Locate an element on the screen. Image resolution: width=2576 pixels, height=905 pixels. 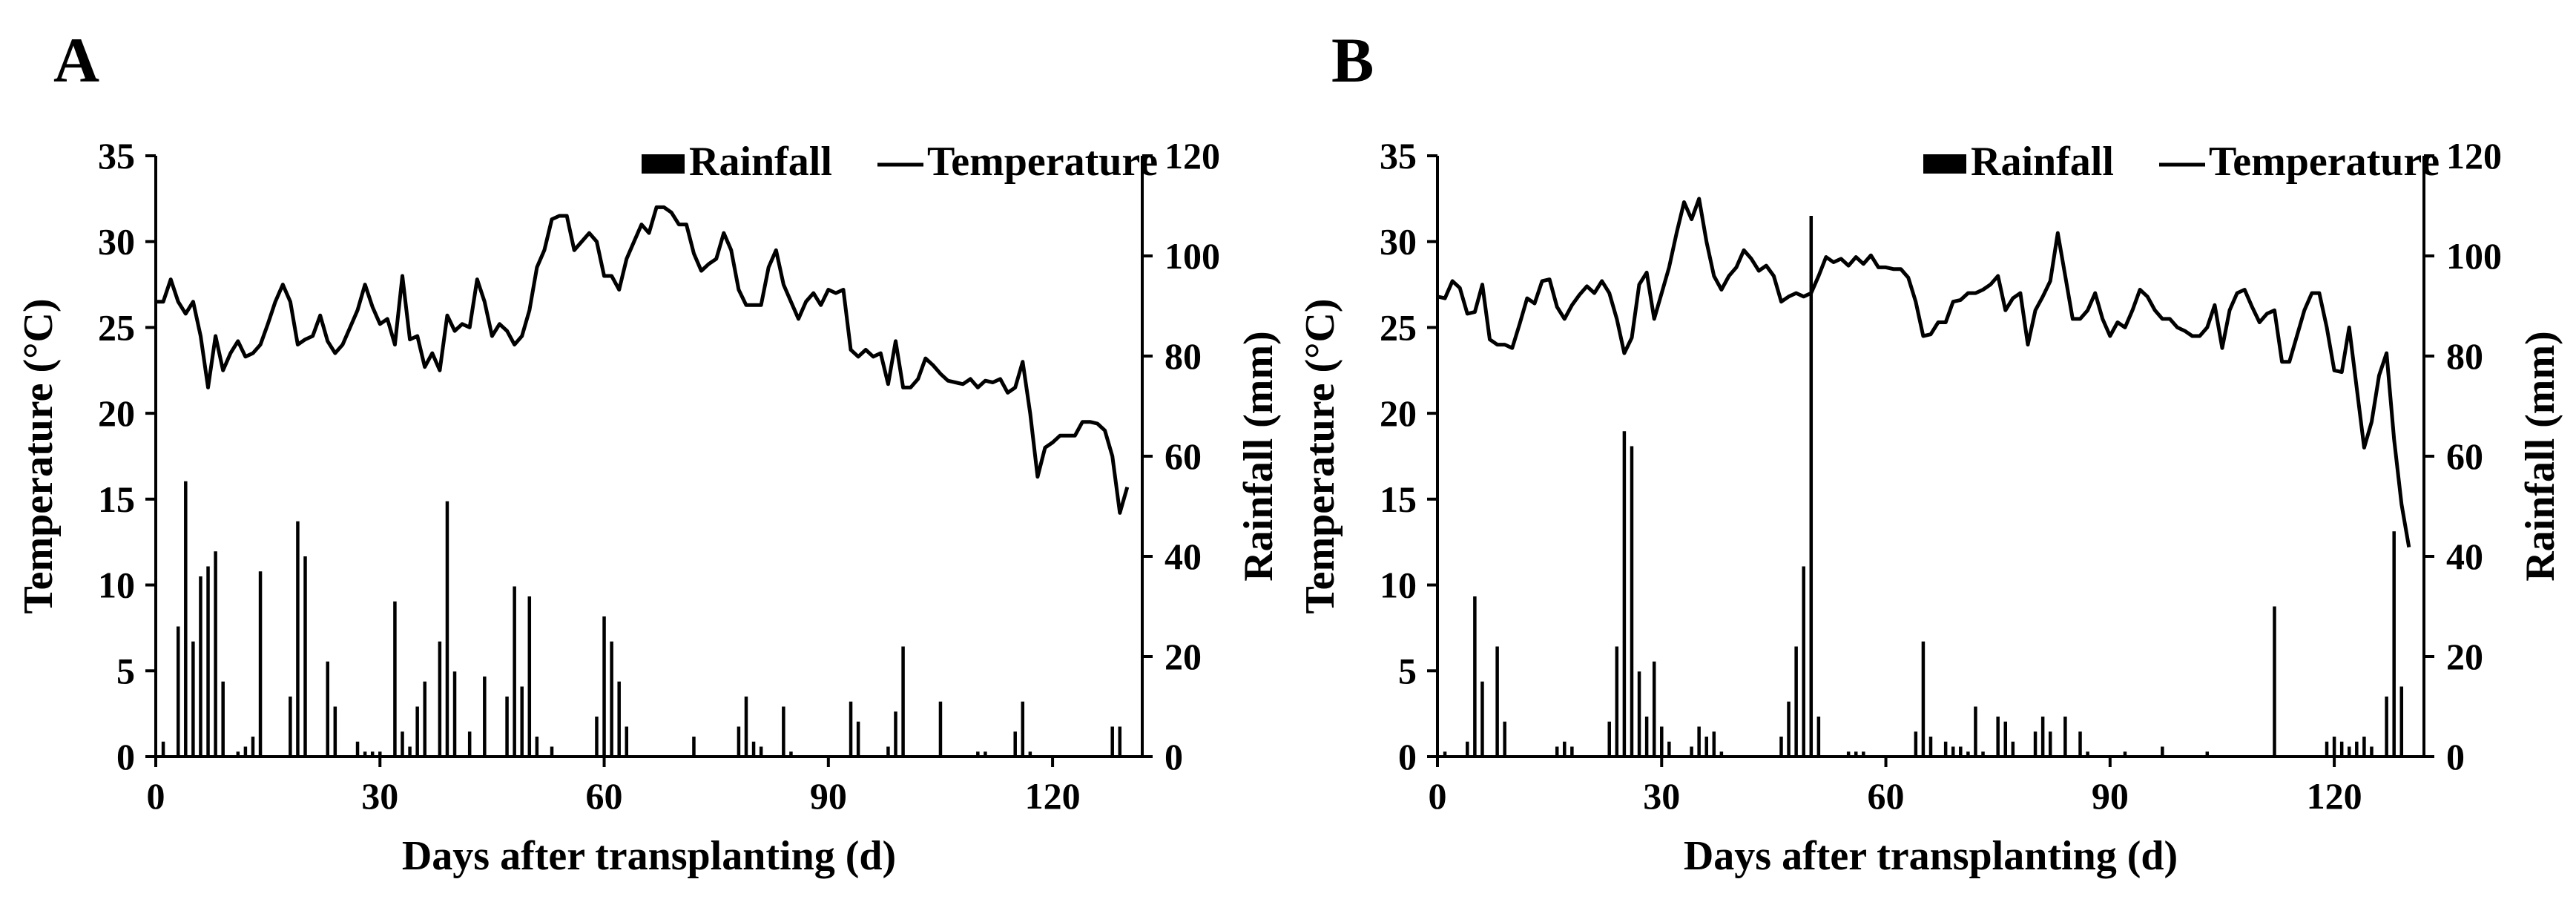
y-tick-label: 35 is located at coordinates (117, 156).